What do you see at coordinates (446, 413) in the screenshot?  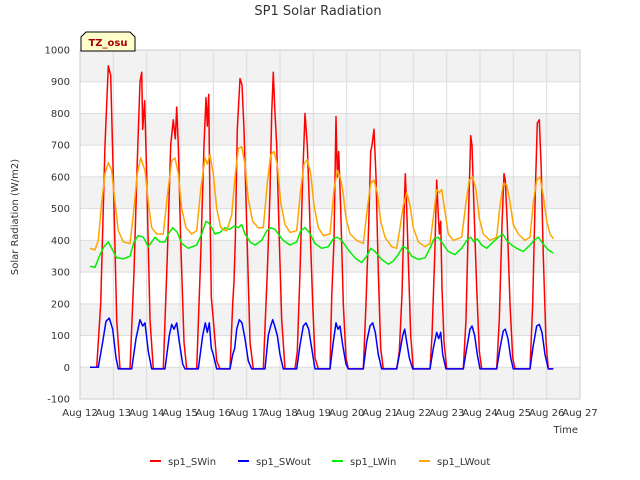 I see `x-tick-label: Aug 23` at bounding box center [446, 413].